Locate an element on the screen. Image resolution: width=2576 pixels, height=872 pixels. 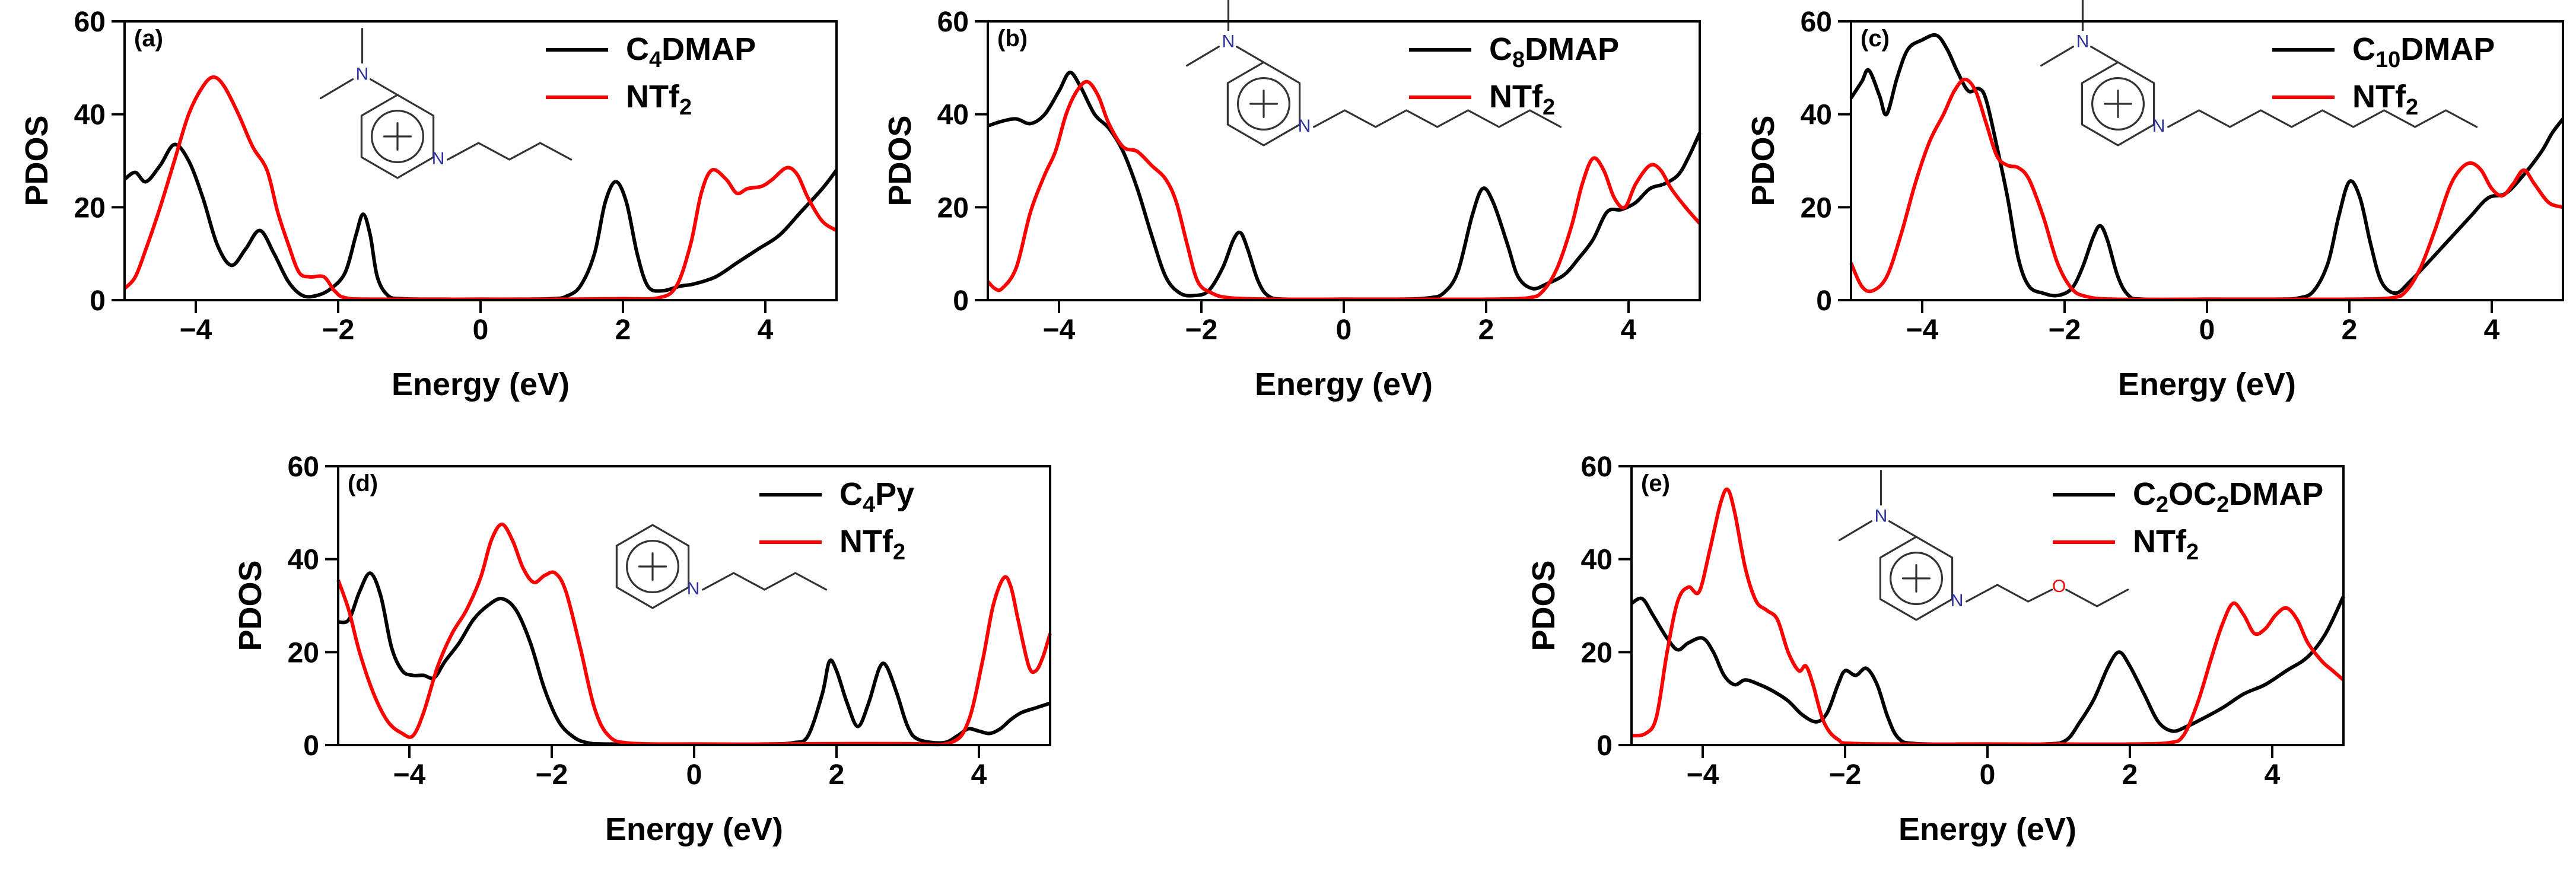
panel-label: (e) is located at coordinates (1655, 483).